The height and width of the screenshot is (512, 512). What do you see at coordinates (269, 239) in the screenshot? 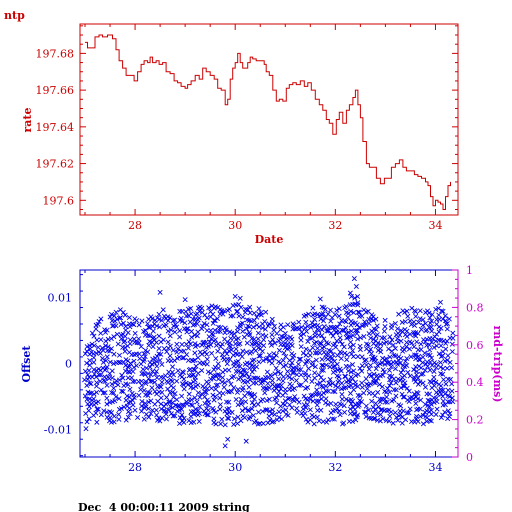
I see `rate-x-axis-label: Date` at bounding box center [269, 239].